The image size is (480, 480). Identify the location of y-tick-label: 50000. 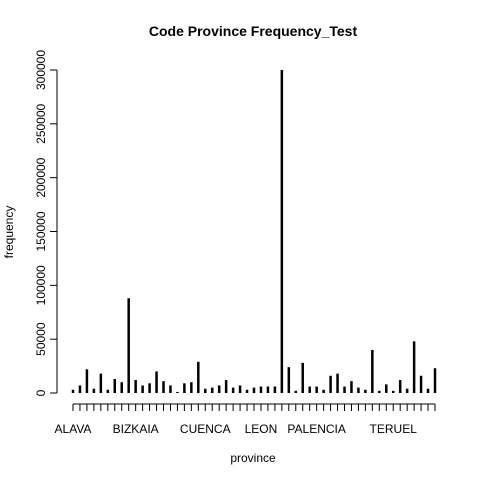
(41, 339).